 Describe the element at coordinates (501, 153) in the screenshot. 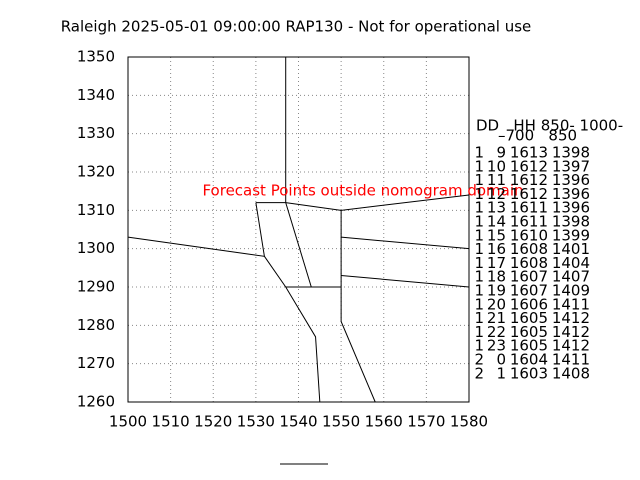

I see `table-cell: 9` at that location.